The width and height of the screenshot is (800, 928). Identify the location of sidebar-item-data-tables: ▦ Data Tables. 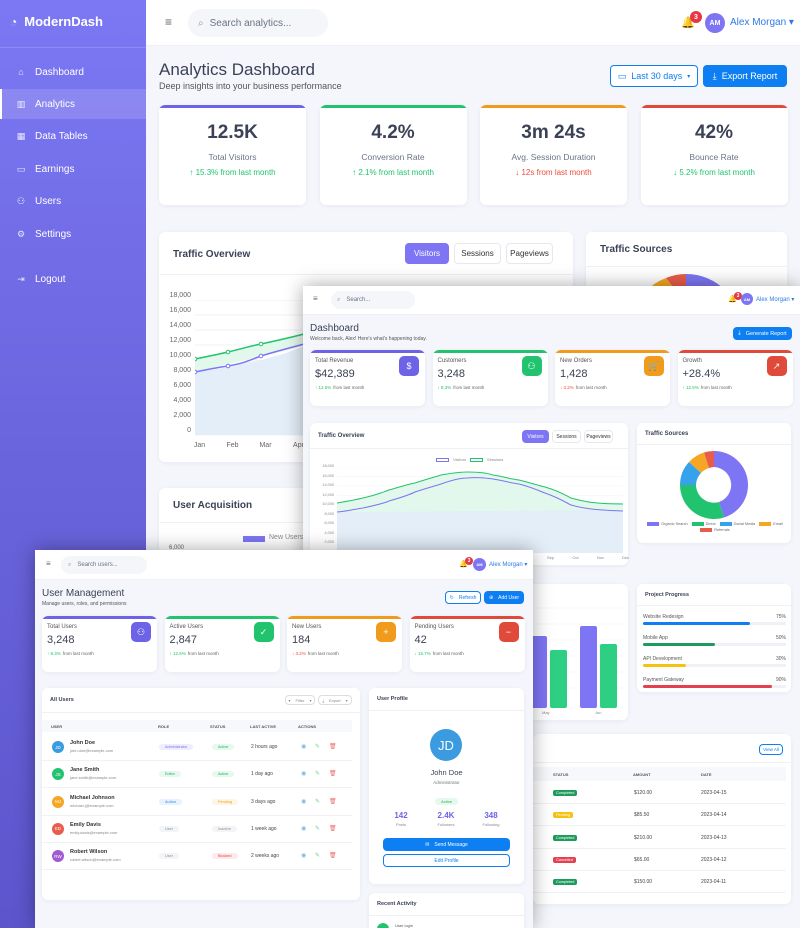
(73, 137).